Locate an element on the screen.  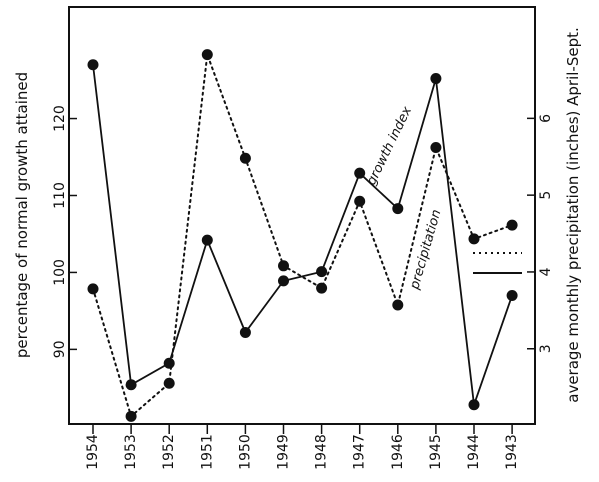
left-tick-label: 90 is located at coordinates (60, 349).